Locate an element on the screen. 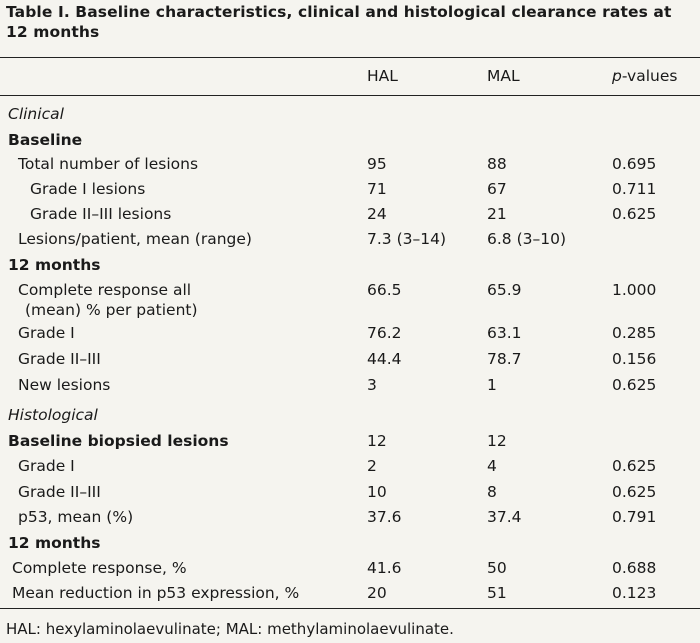 The image size is (700, 643). cell-hal: 20 is located at coordinates (377, 593).